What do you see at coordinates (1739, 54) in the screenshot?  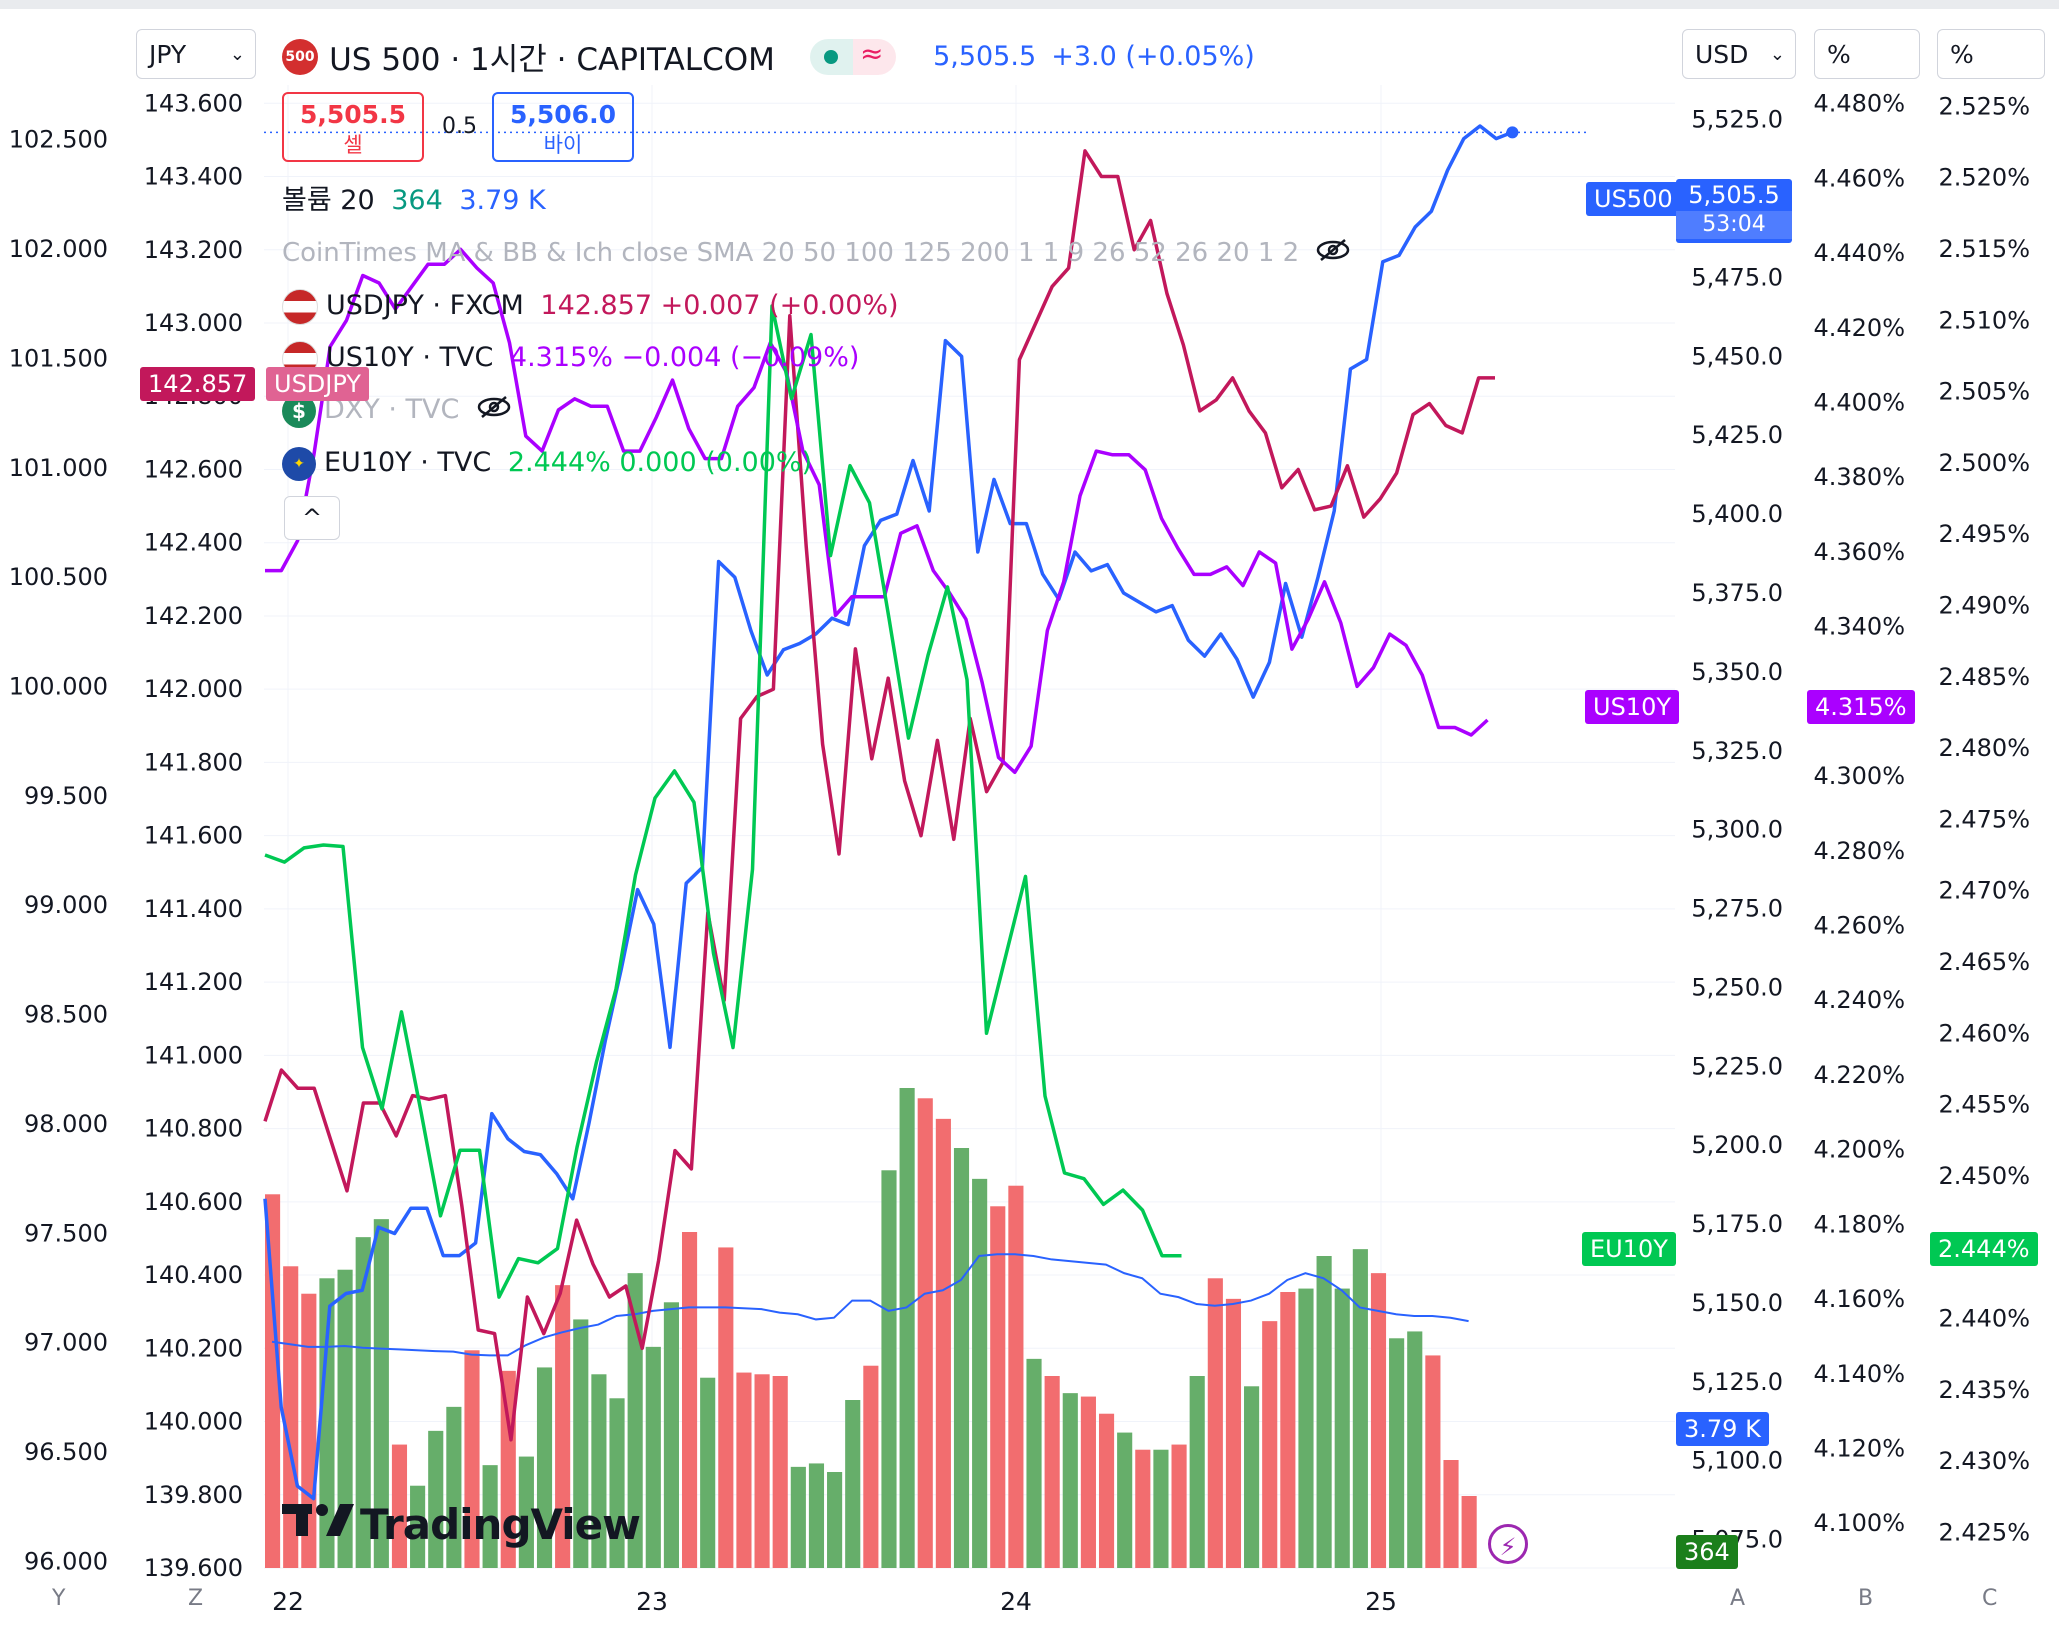 I see `right-unit-select-a: USD ⌄` at bounding box center [1739, 54].